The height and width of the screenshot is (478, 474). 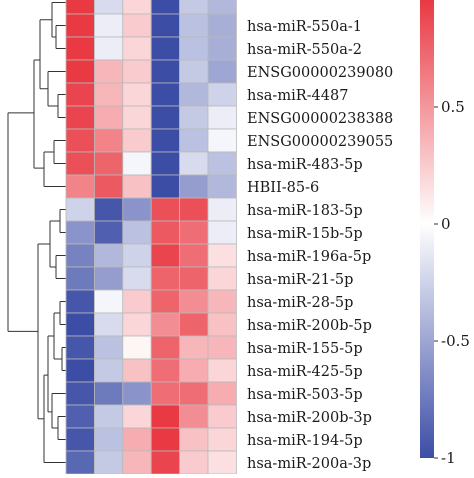 What do you see at coordinates (320, 119) in the screenshot?
I see `row-label: ENSG00000238388` at bounding box center [320, 119].